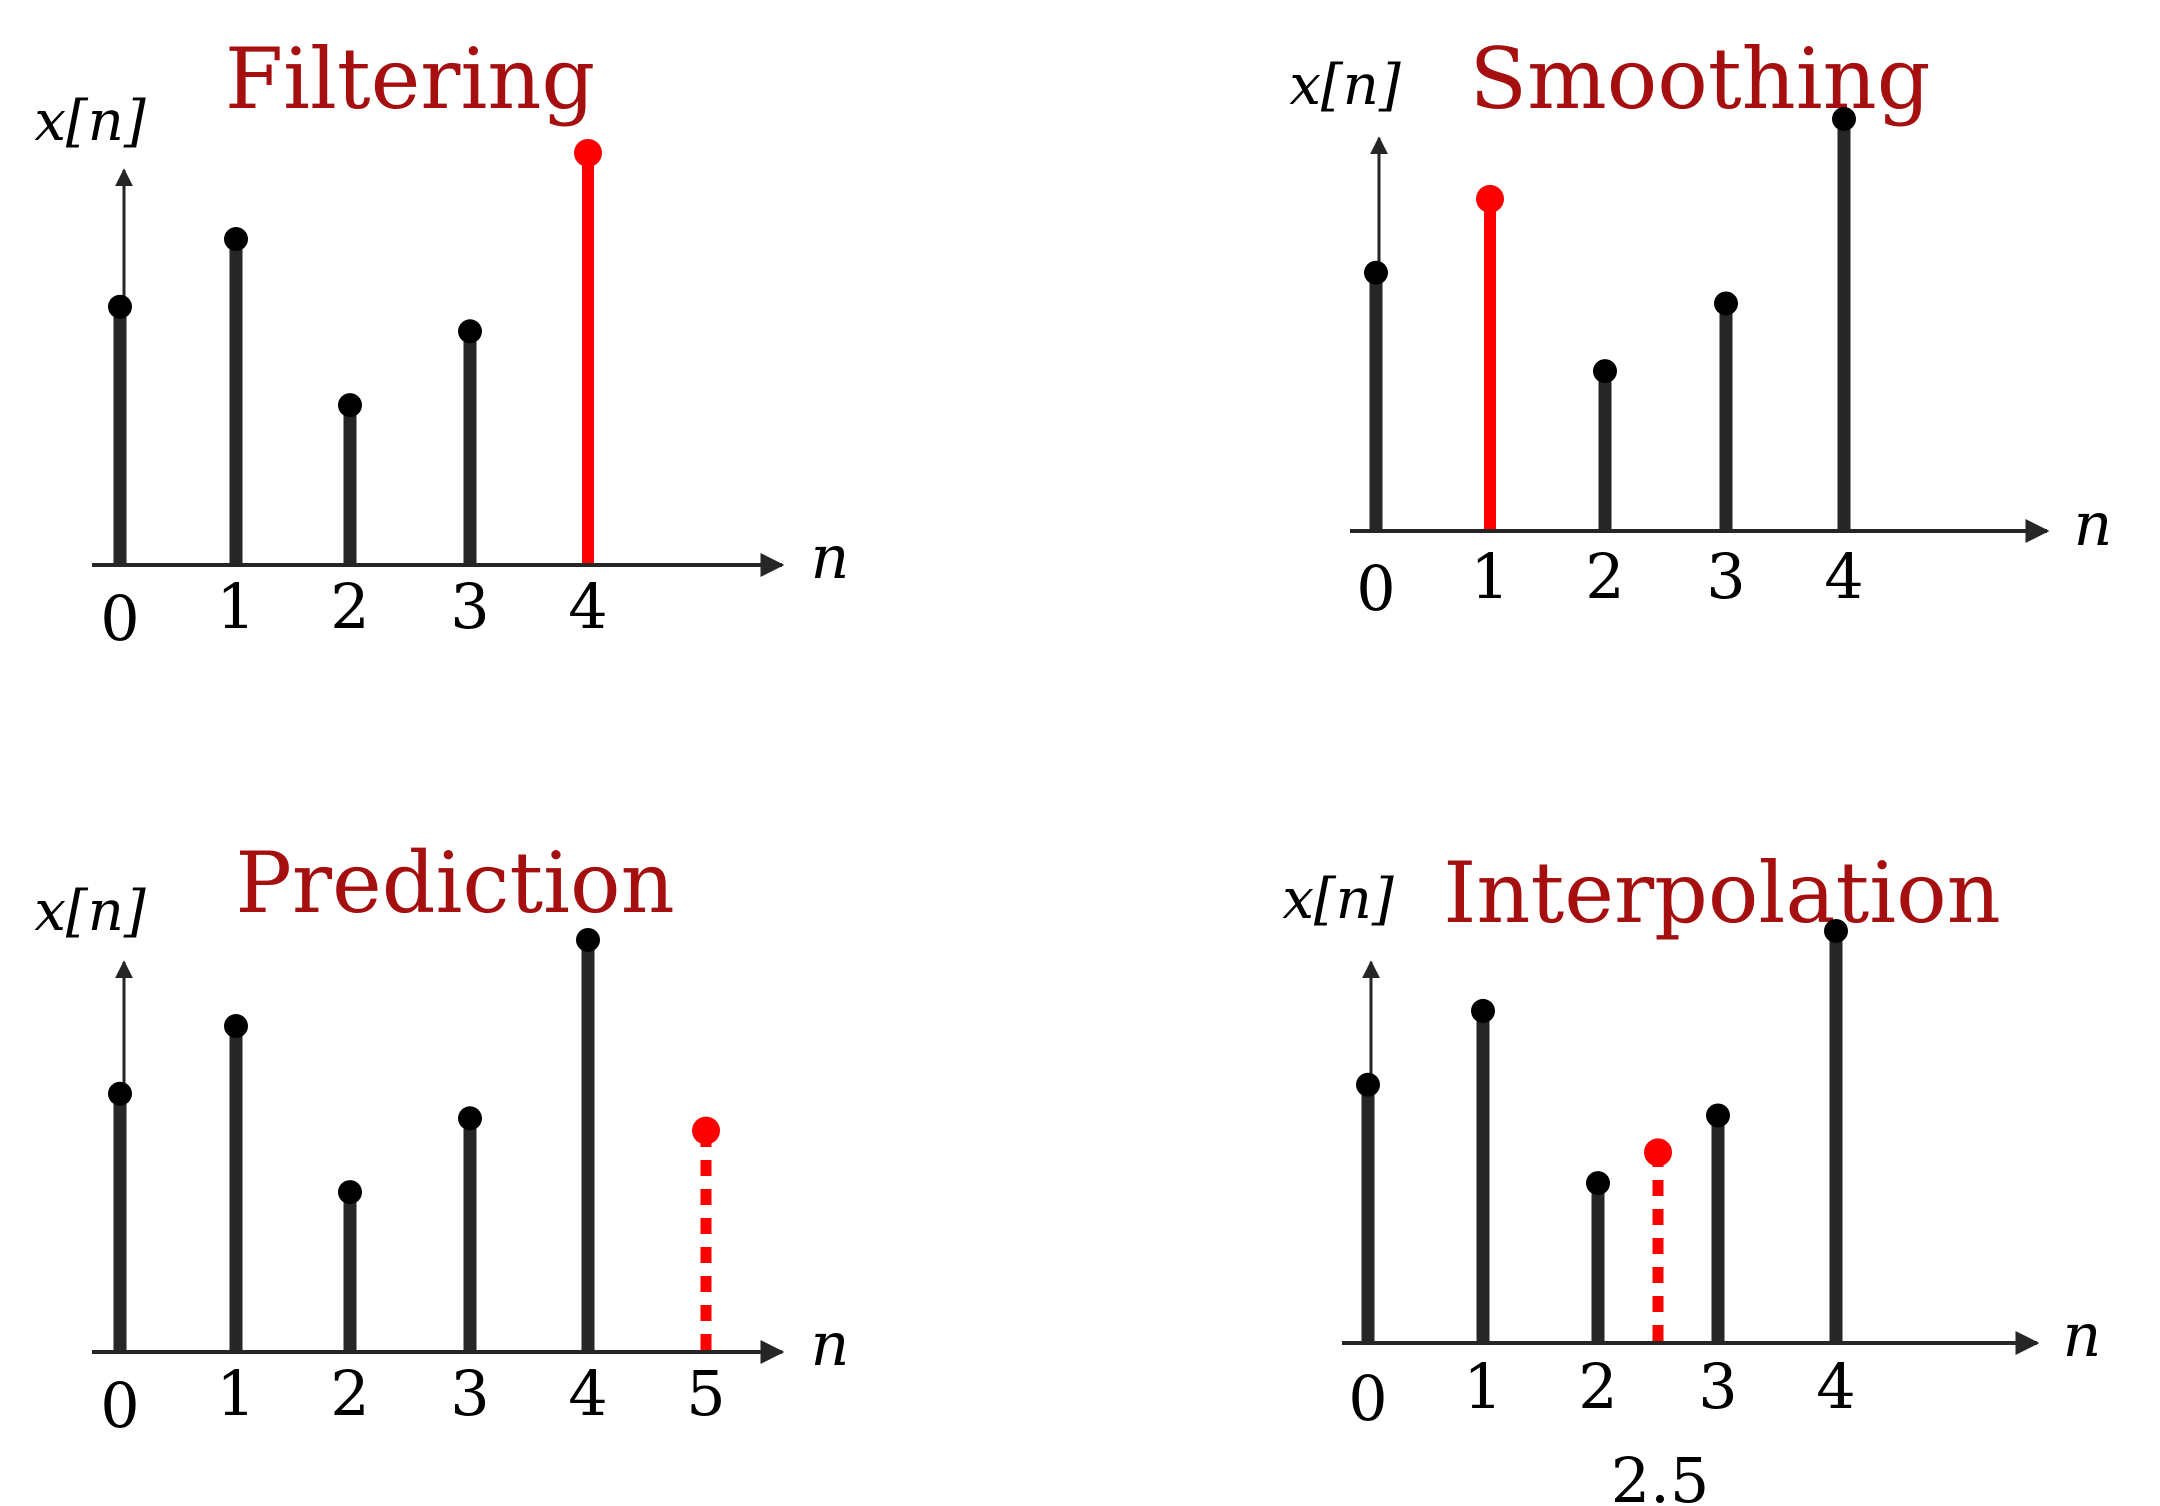 The height and width of the screenshot is (1506, 2160). What do you see at coordinates (1490, 356) in the screenshot?
I see `stem-n-1-highlight` at bounding box center [1490, 356].